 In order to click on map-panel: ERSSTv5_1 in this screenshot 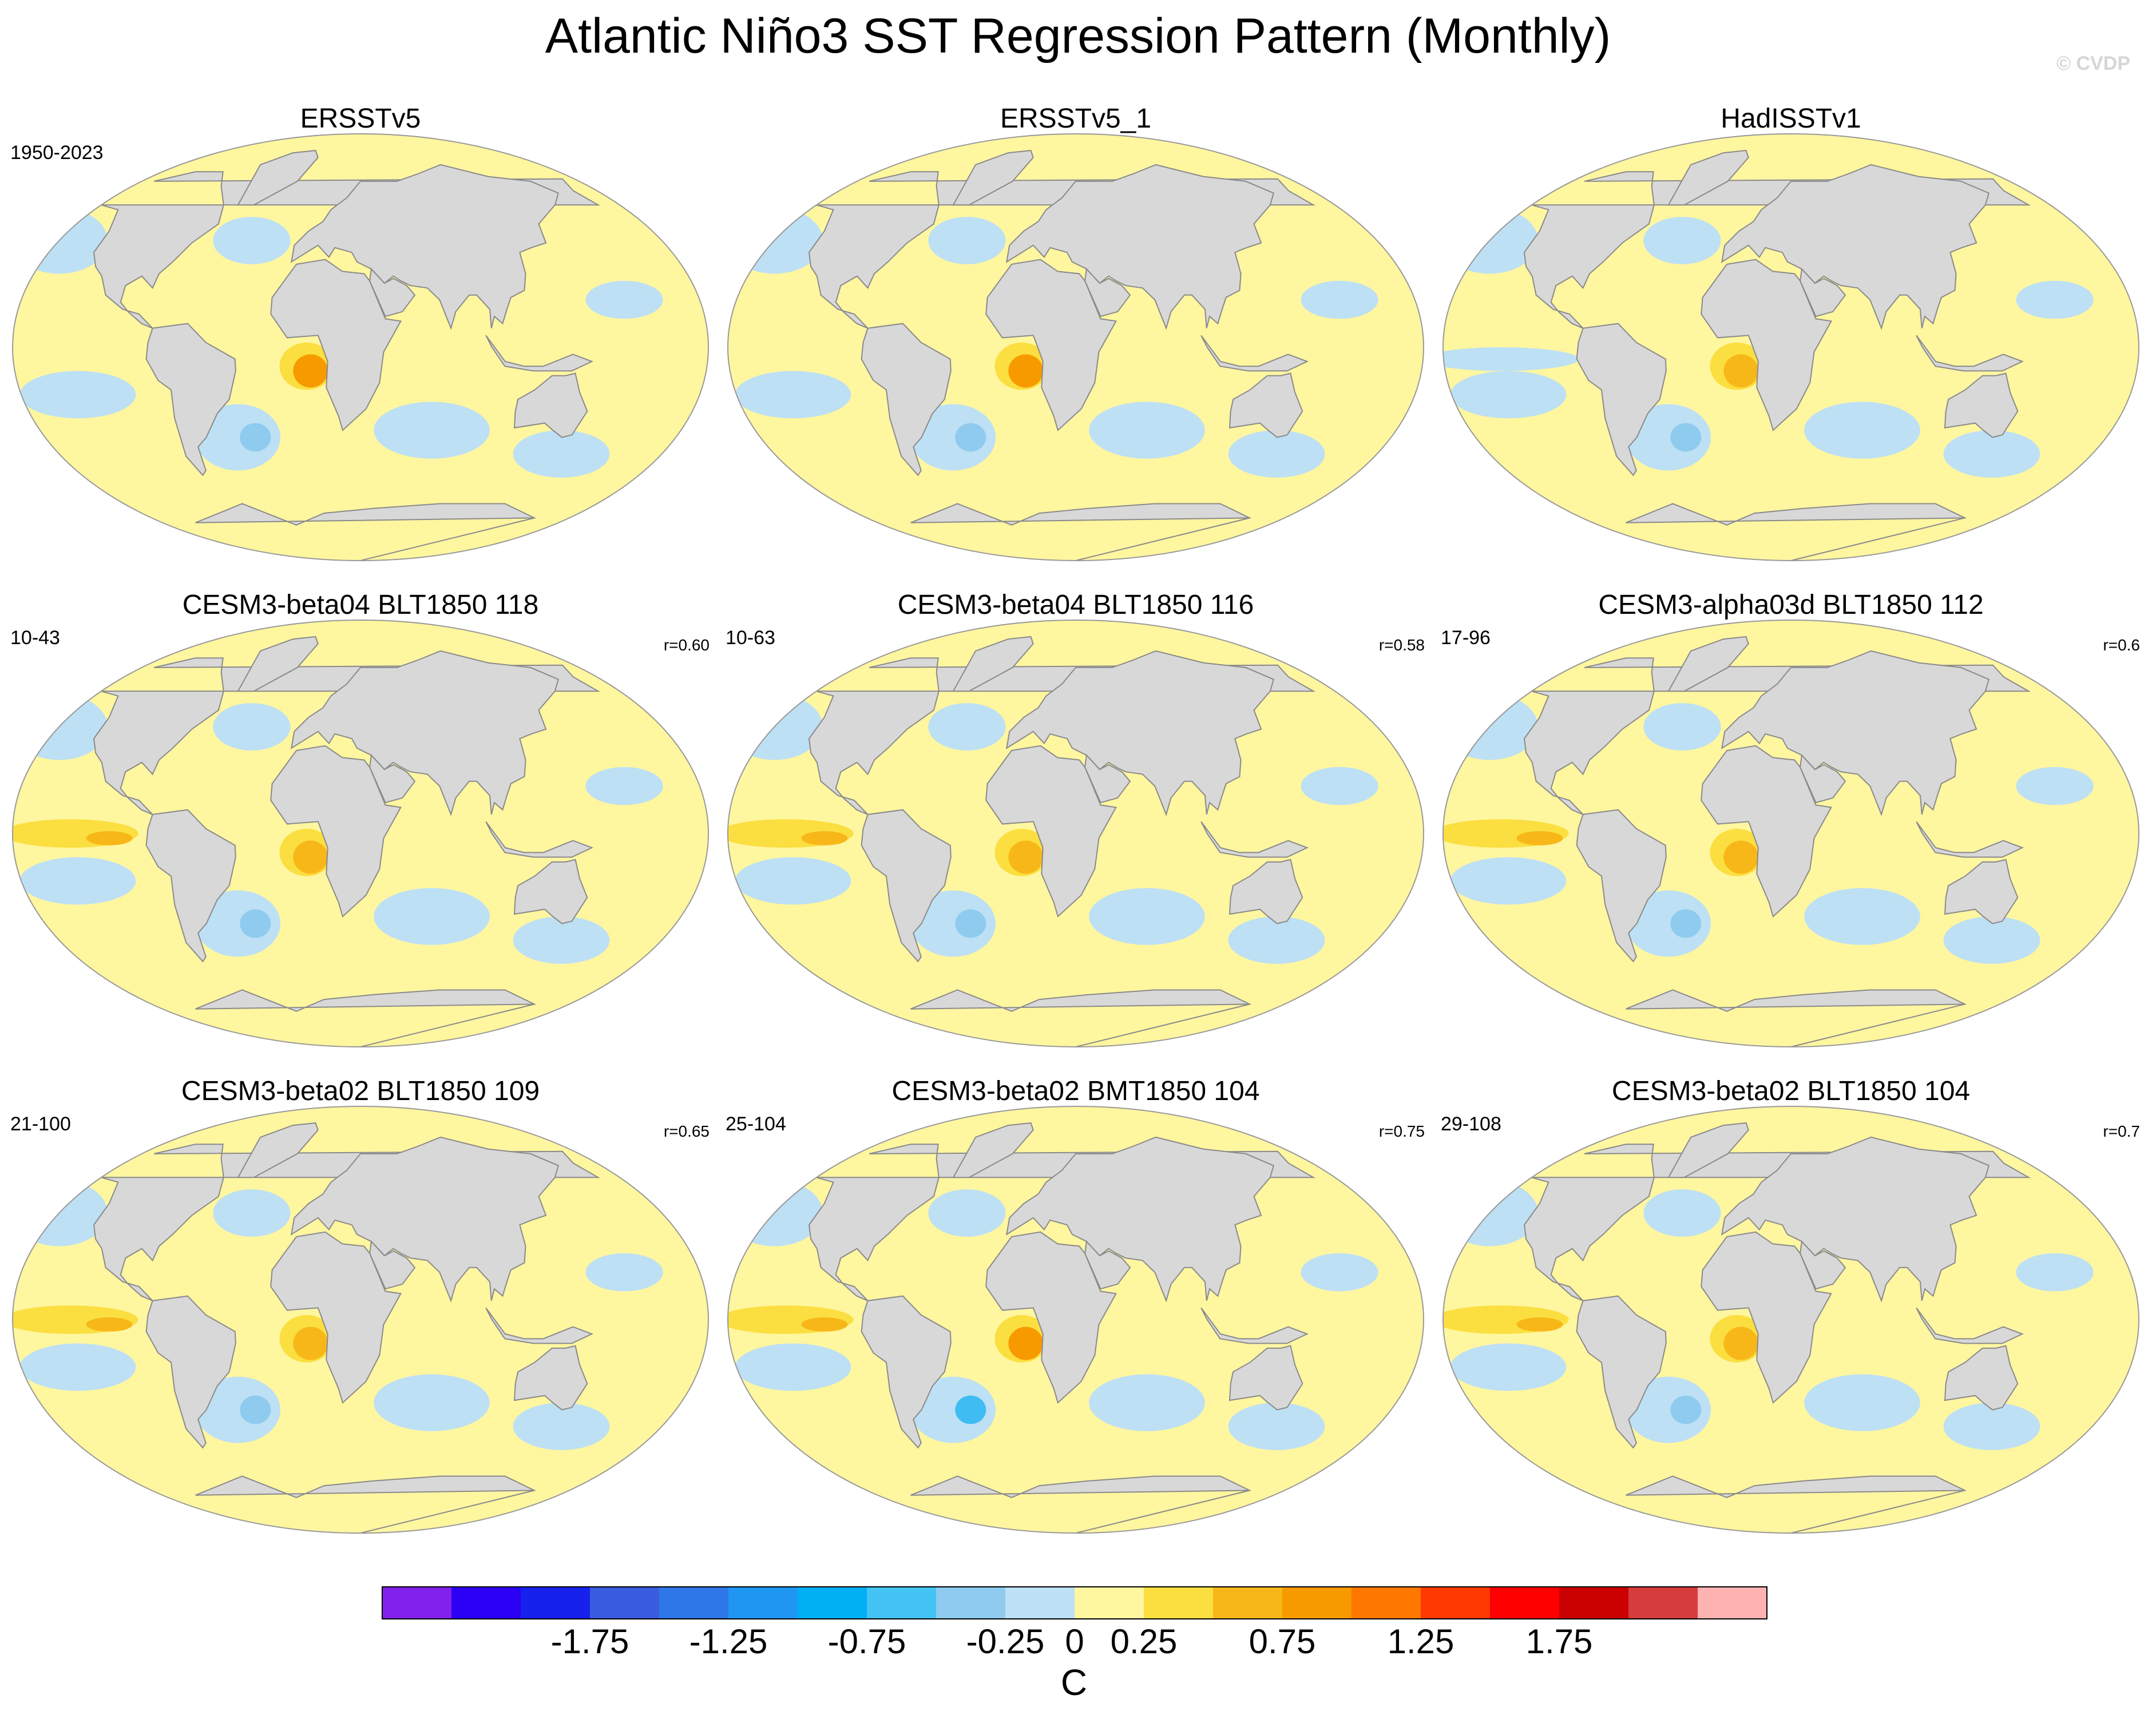, I will do `click(1075, 332)`.